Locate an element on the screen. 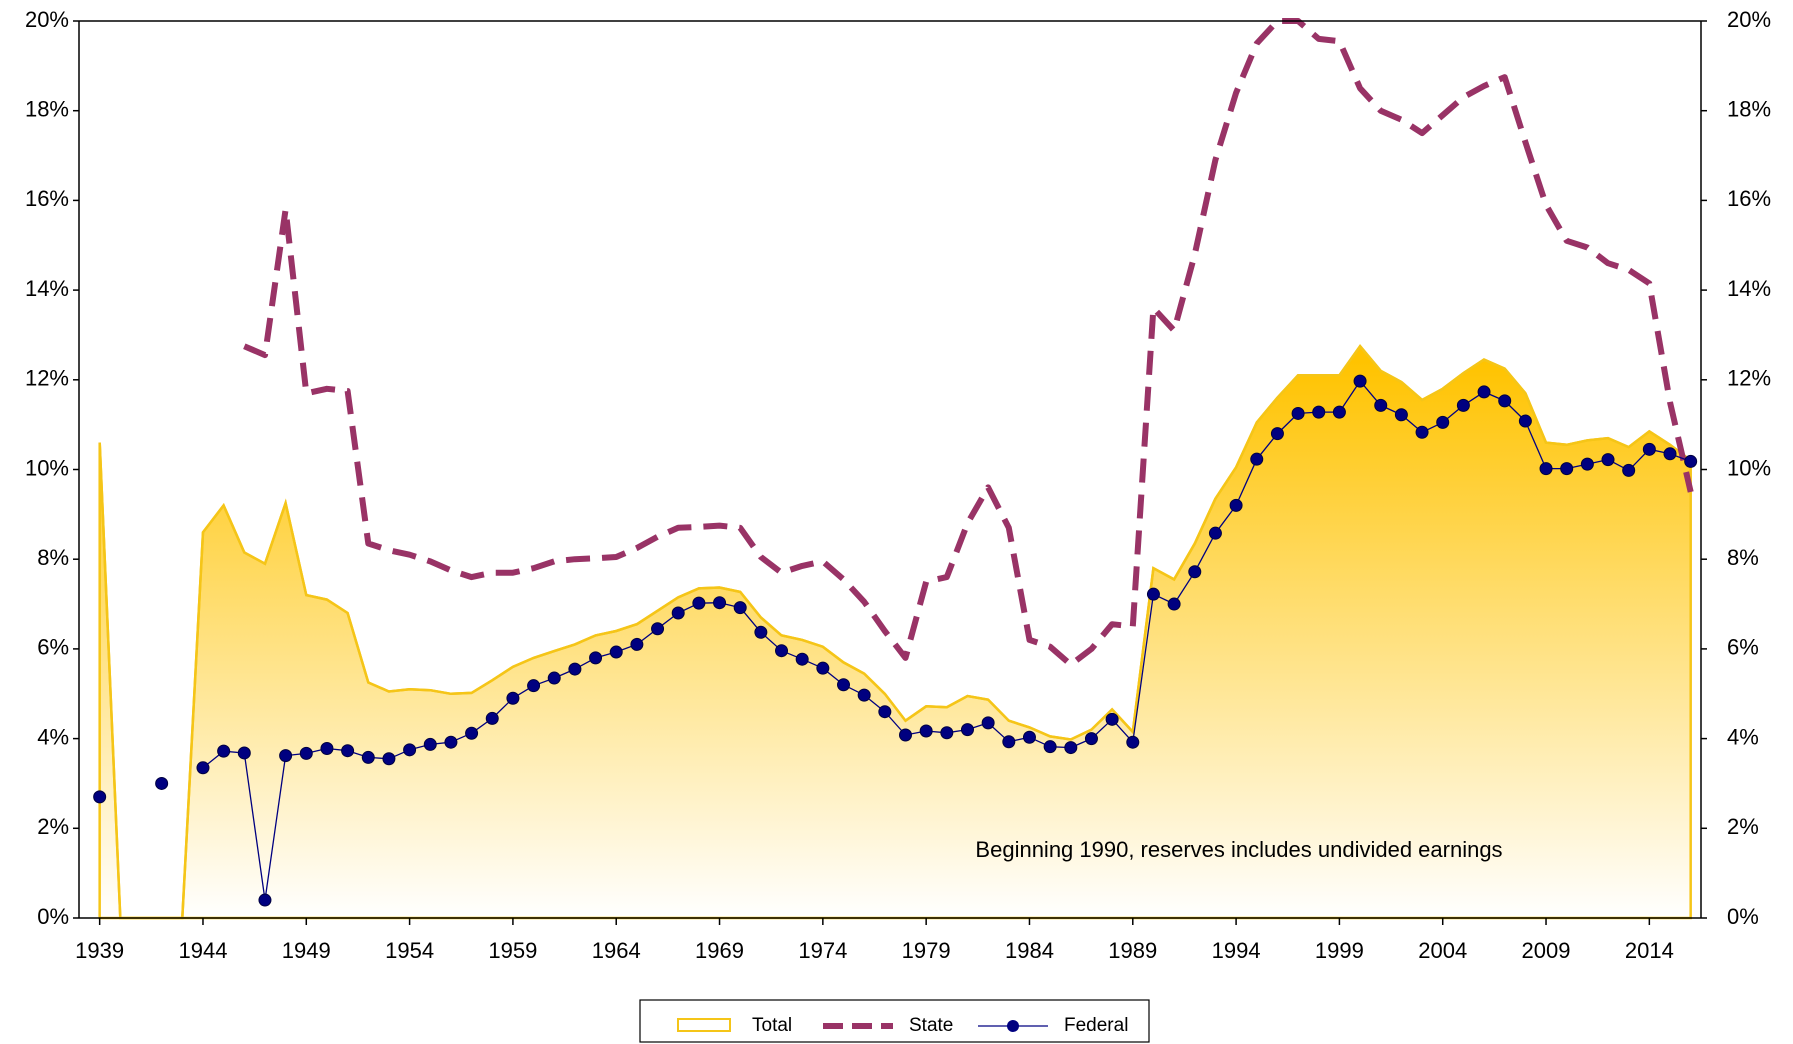 Image resolution: width=1793 pixels, height=1044 pixels. x-tick-label: 1964 is located at coordinates (616, 950).